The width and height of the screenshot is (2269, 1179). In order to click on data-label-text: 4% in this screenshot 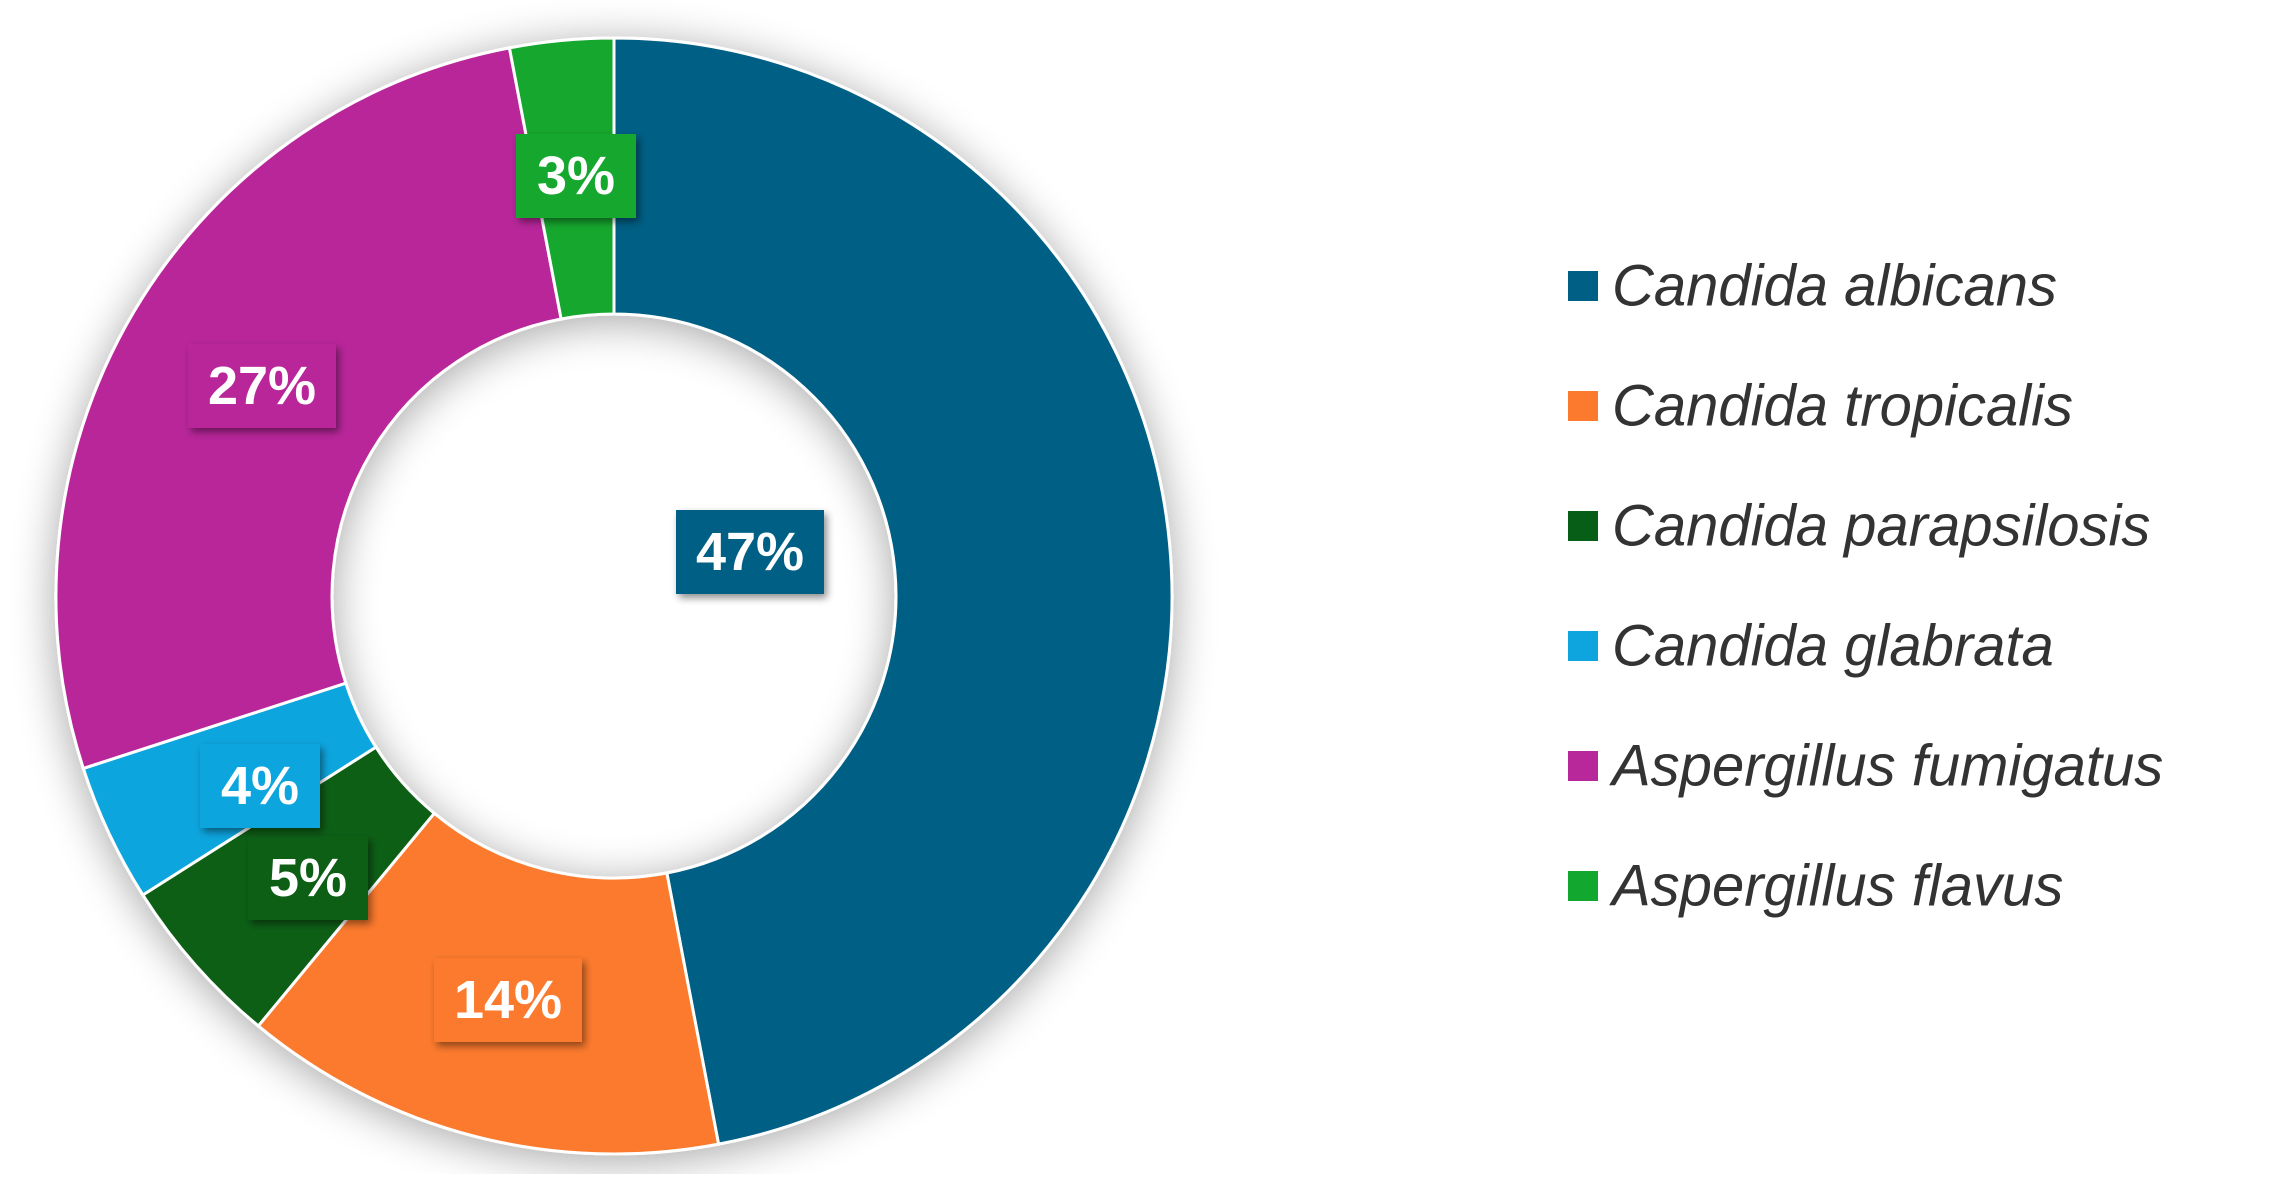, I will do `click(260, 786)`.